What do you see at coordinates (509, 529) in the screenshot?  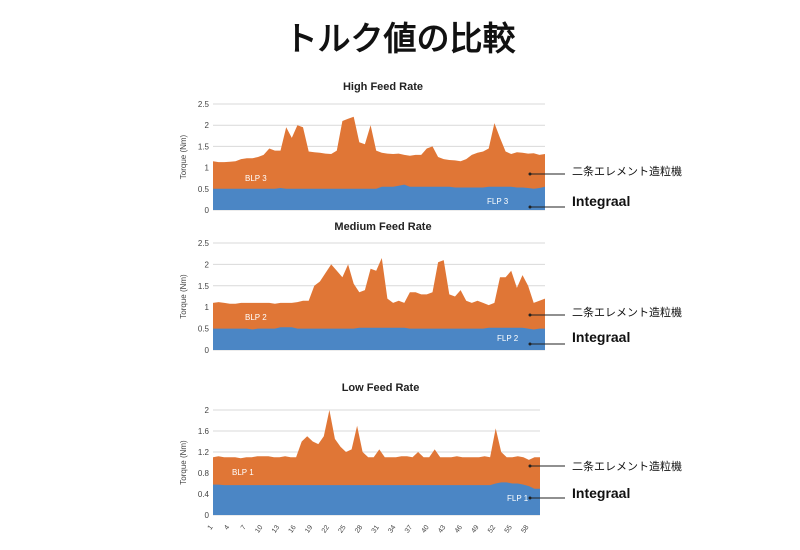 I see `x-tick-label: 55` at bounding box center [509, 529].